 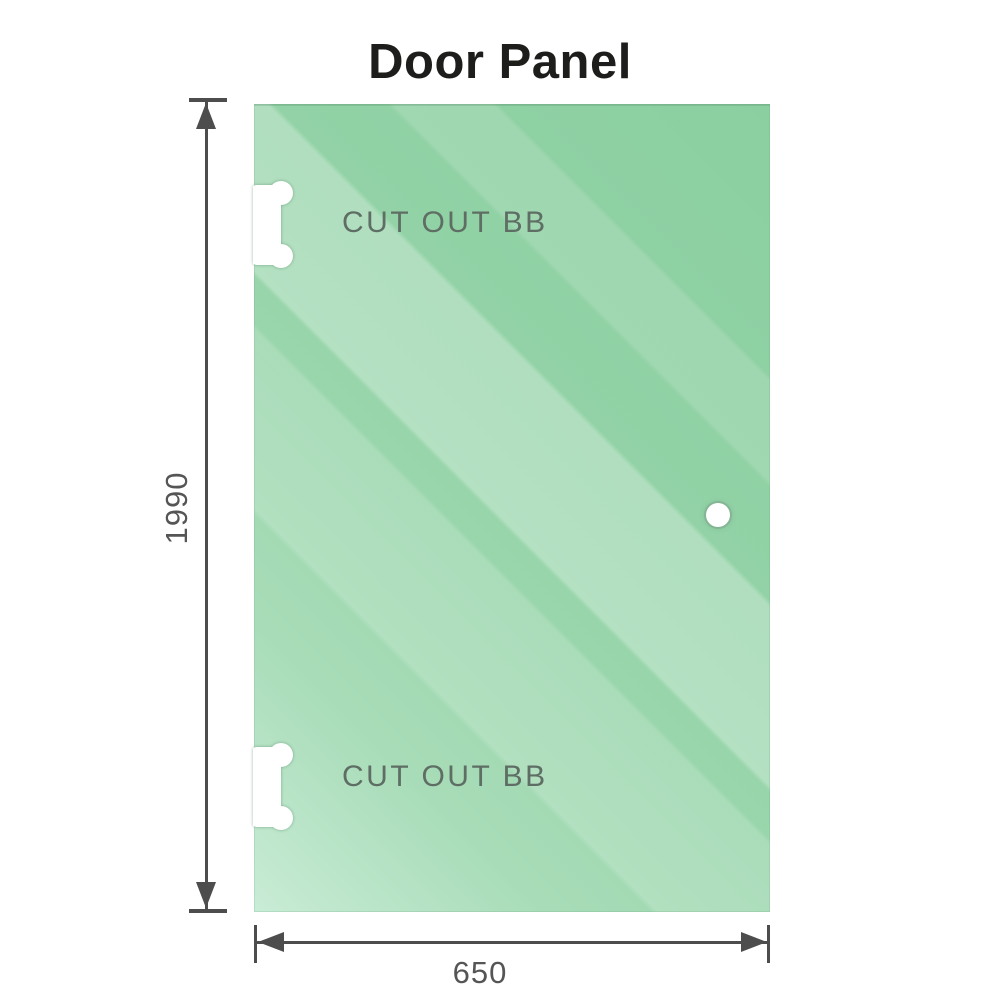 I want to click on height-dimension-cap-bottom, so click(x=208, y=911).